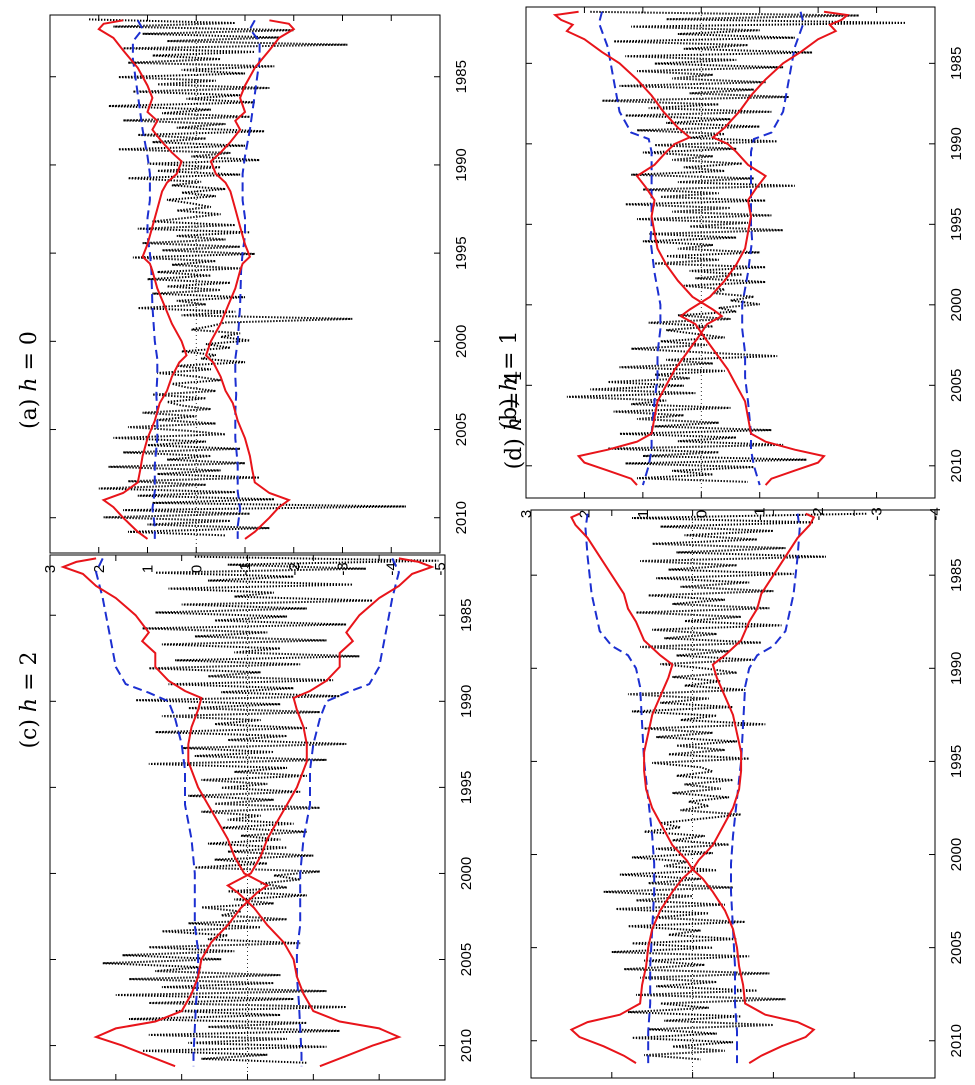 This screenshot has height=1085, width=975. Describe the element at coordinates (514, 450) in the screenshot. I see `panel-title-prefix: (d)` at that location.